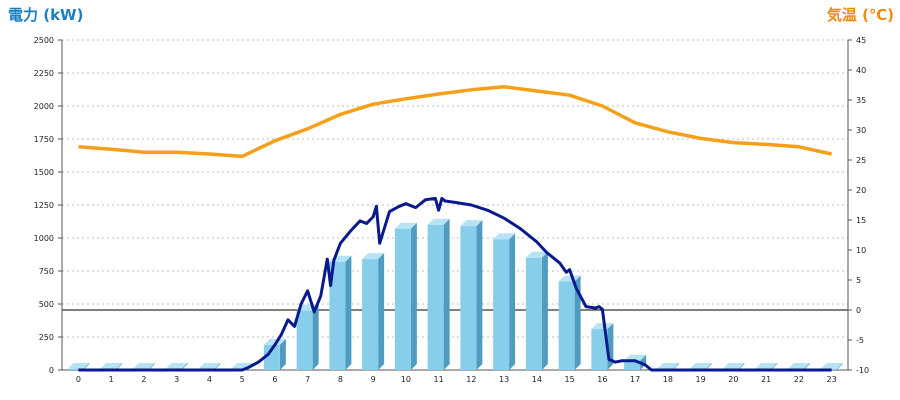  I want to click on right-tick-label: 20, so click(861, 190).